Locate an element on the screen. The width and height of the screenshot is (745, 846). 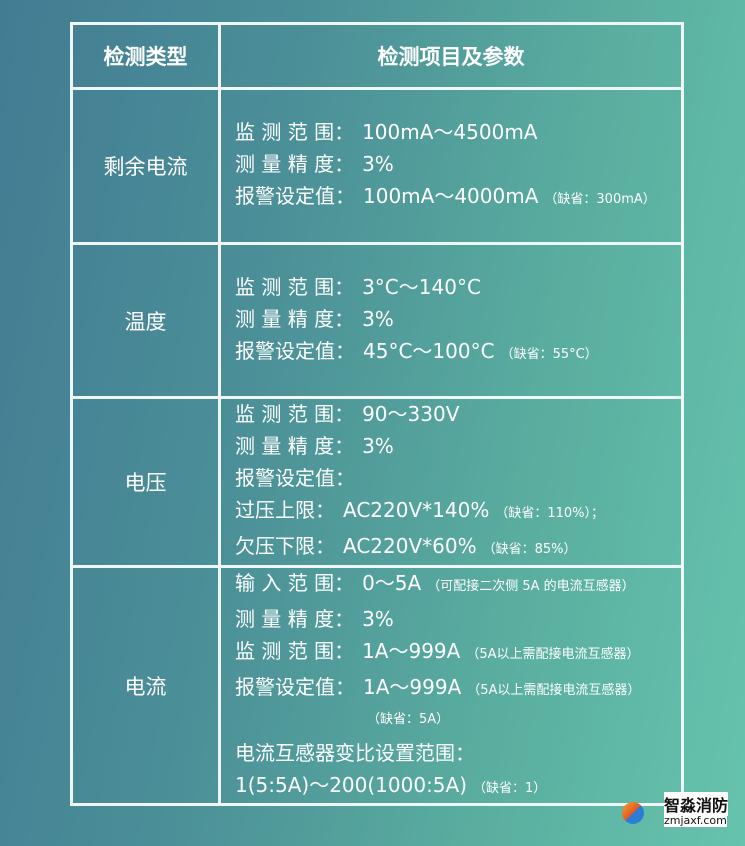
param-line: 监 测 范 围： 3°C～140°C is located at coordinates (458, 287).